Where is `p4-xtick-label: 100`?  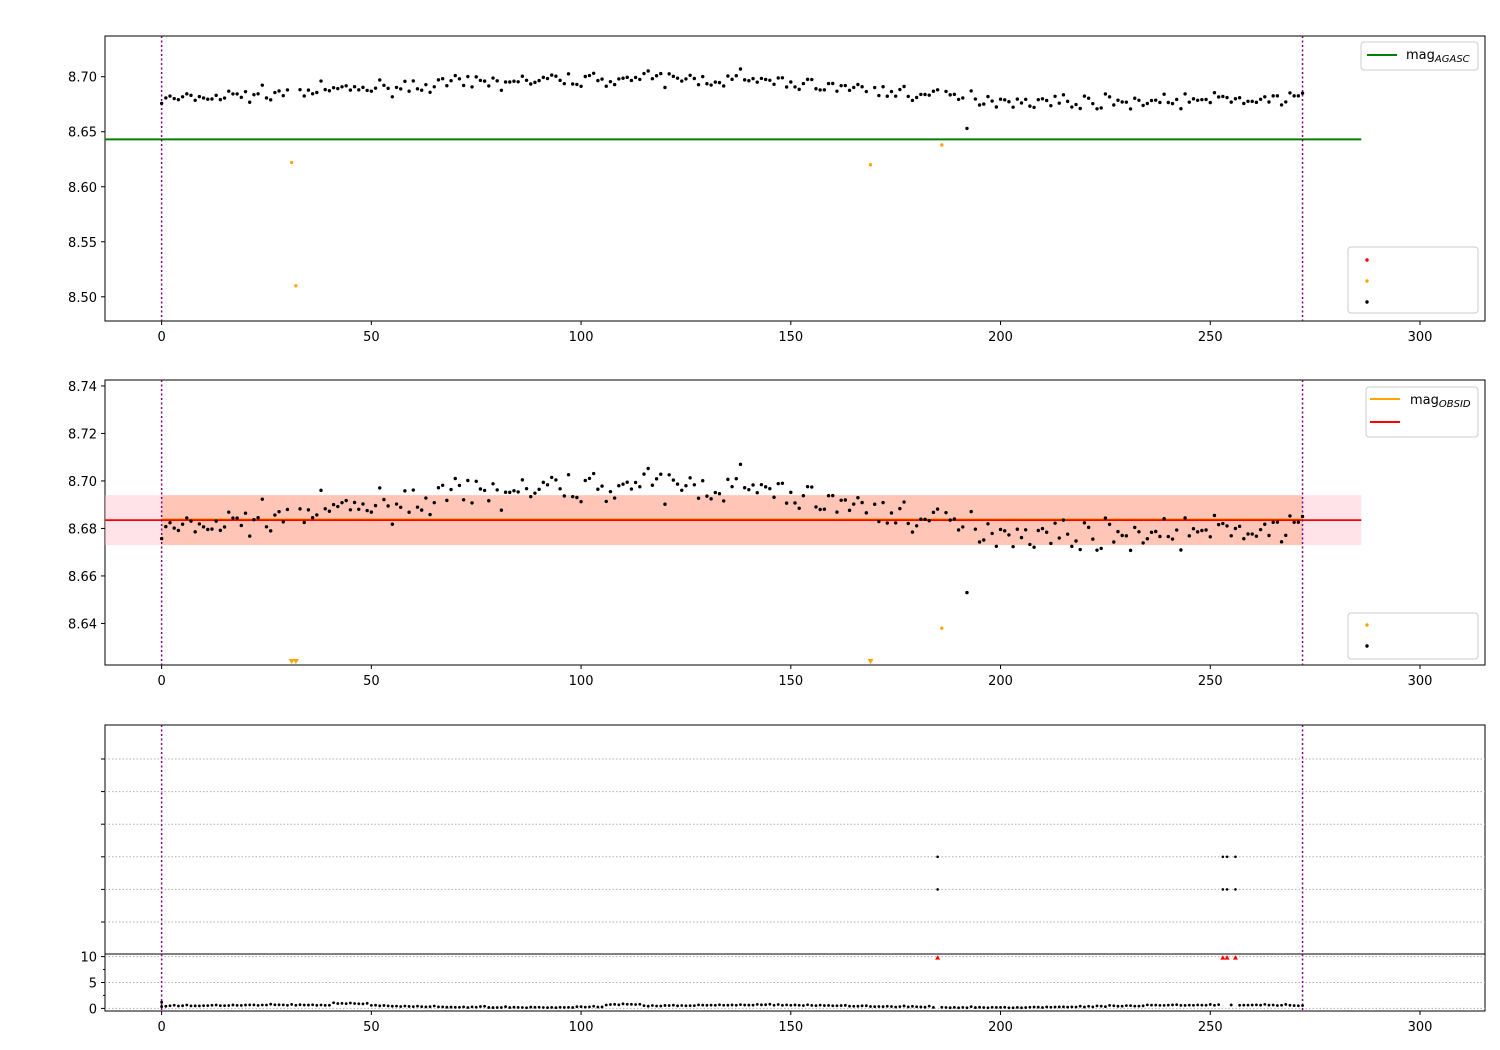
p4-xtick-label: 100 is located at coordinates (581, 1027).